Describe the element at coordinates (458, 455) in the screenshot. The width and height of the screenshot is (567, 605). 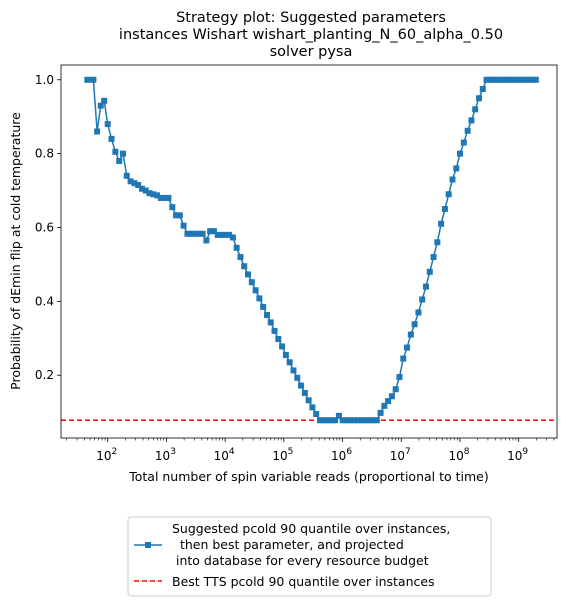
I see `x-tick-label: 10⁸` at that location.